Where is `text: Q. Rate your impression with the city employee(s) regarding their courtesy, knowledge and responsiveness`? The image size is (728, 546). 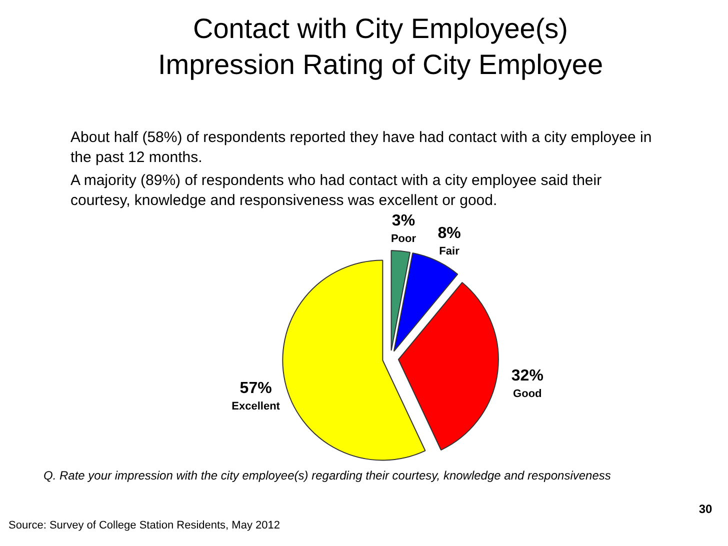 text: Q. Rate your impression with the city employee(s) regarding their courtesy, knowledge and responsiveness is located at coordinates (327, 475).